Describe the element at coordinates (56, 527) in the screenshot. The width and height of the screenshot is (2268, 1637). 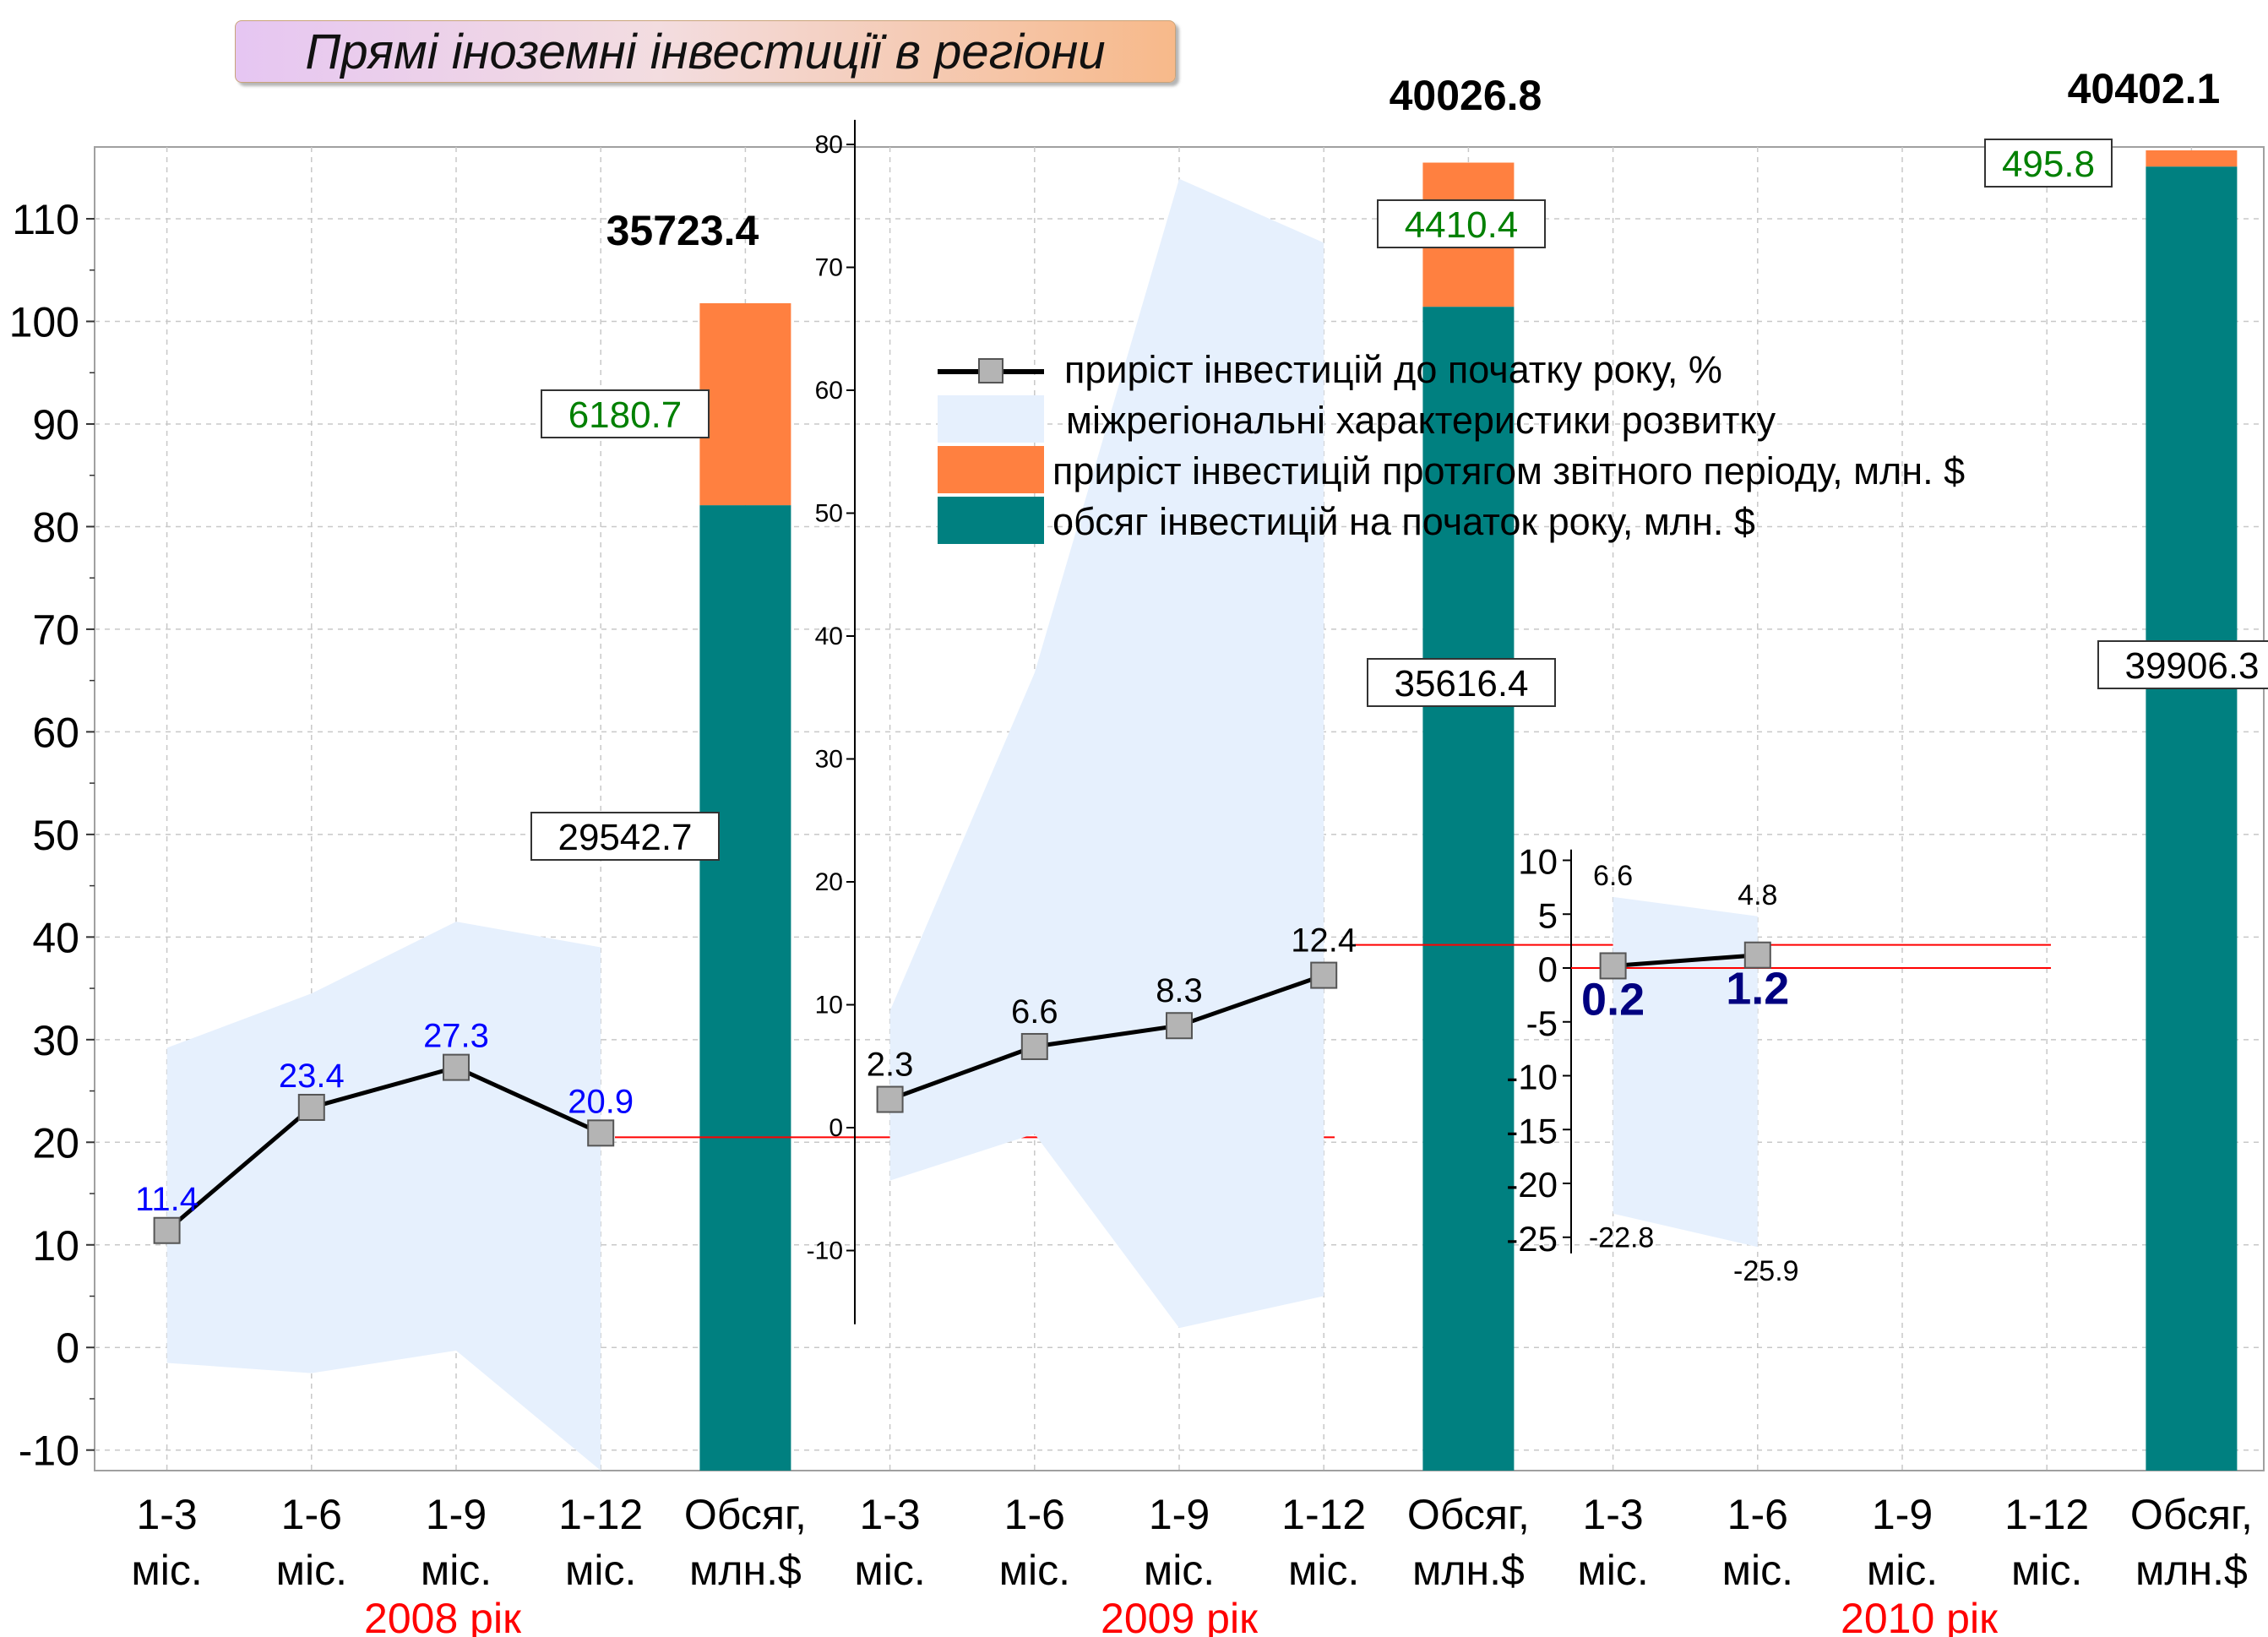
I see `y-axis-tick-label: 80` at that location.